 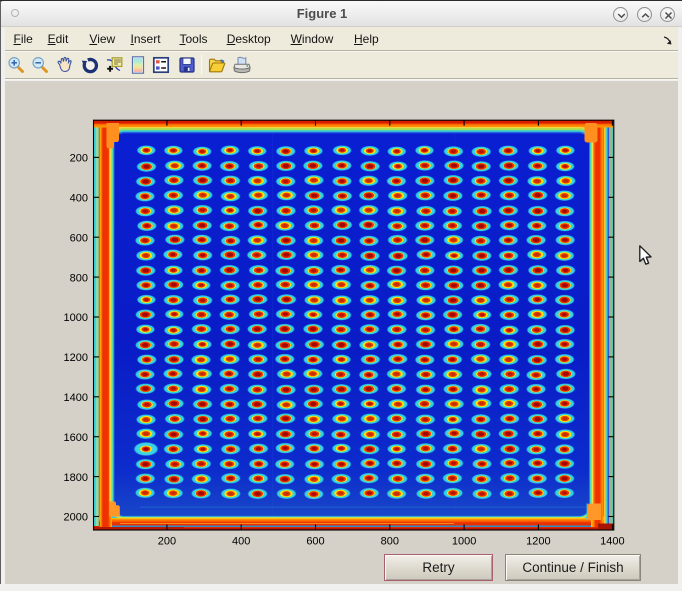 What do you see at coordinates (76, 518) in the screenshot?
I see `svg-text: 2000` at bounding box center [76, 518].